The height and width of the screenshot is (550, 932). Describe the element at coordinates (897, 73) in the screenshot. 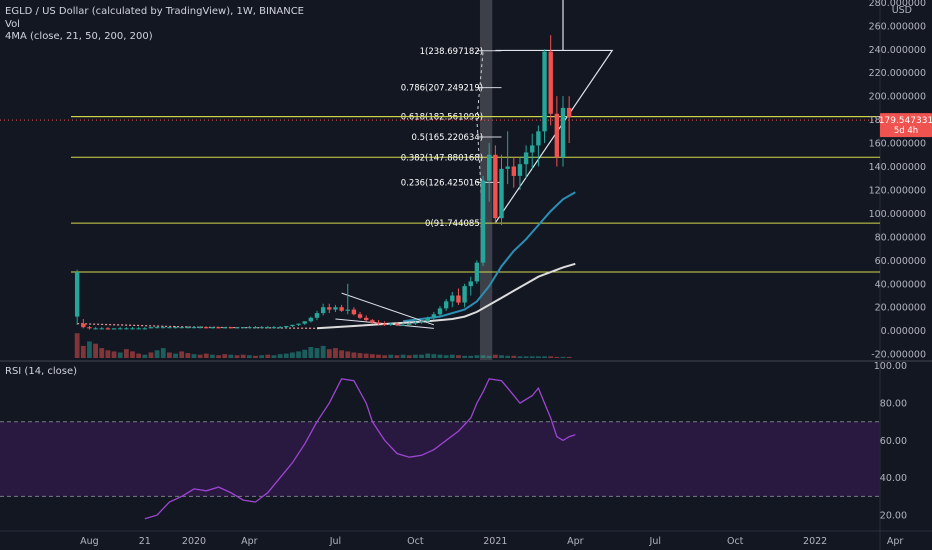

I see `price-tick-label: 220.000000` at that location.